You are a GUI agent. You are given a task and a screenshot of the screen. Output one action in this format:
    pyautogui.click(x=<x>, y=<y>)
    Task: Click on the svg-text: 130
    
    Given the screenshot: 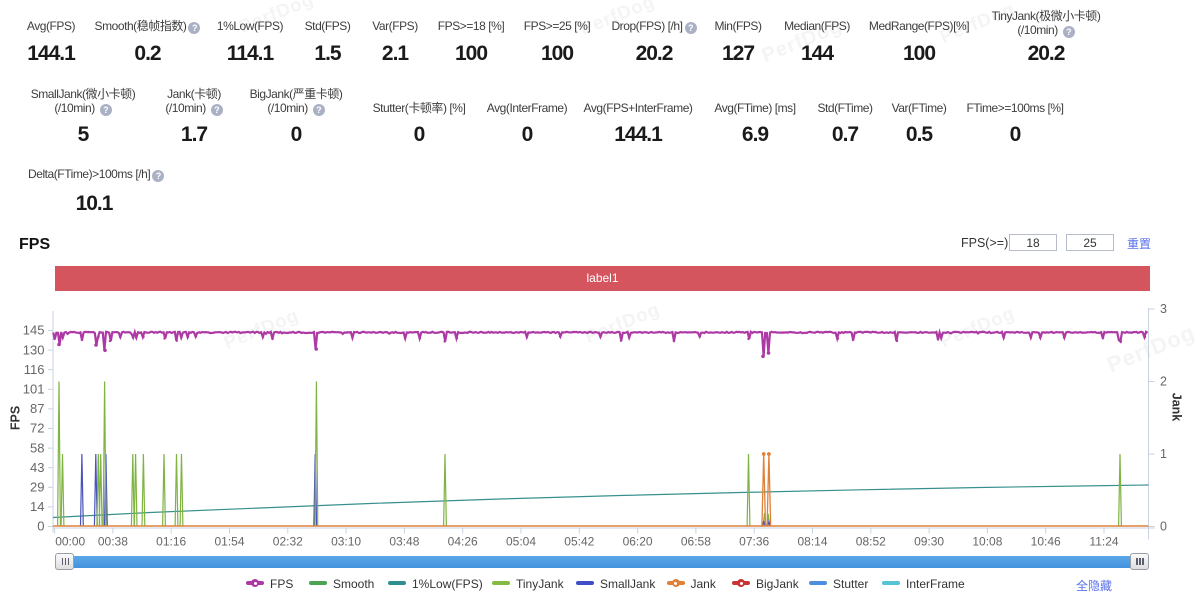 What is the action you would take?
    pyautogui.click(x=34, y=349)
    